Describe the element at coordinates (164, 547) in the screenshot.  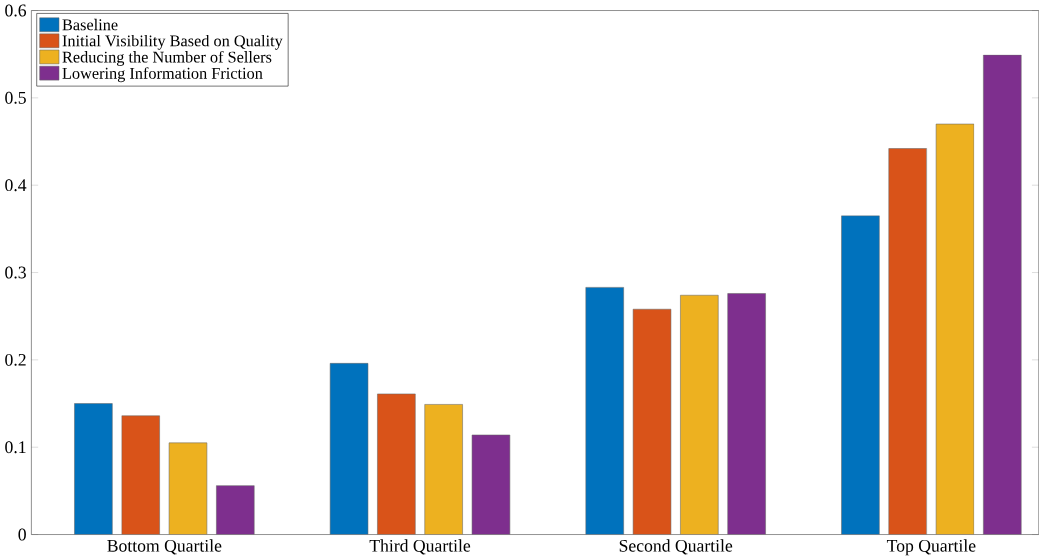
I see `x-tick-label: Bottom Quartile` at that location.